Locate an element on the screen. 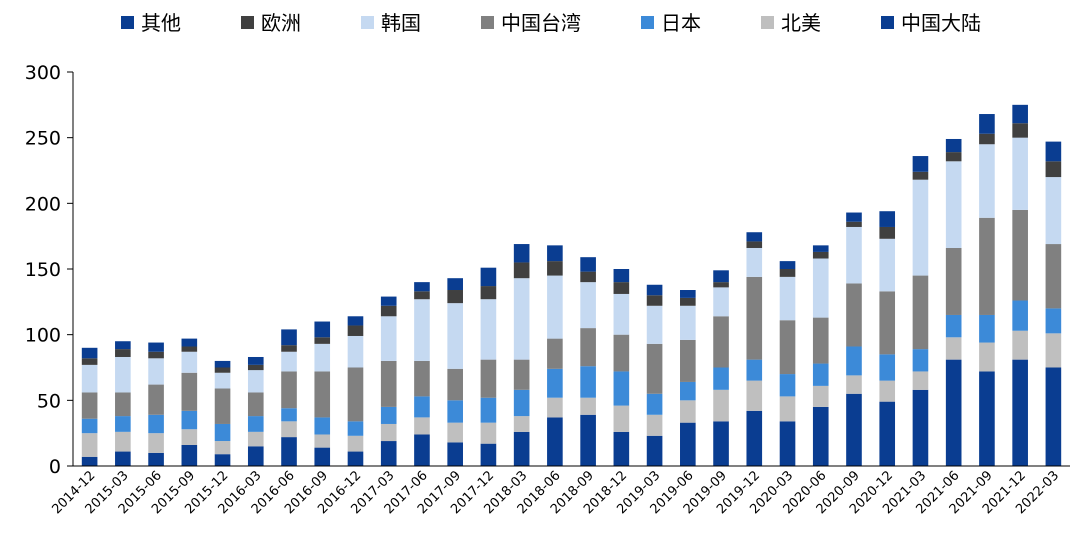 This screenshot has width=1080, height=545. bar-segment-2018-06-日本 is located at coordinates (555, 383).